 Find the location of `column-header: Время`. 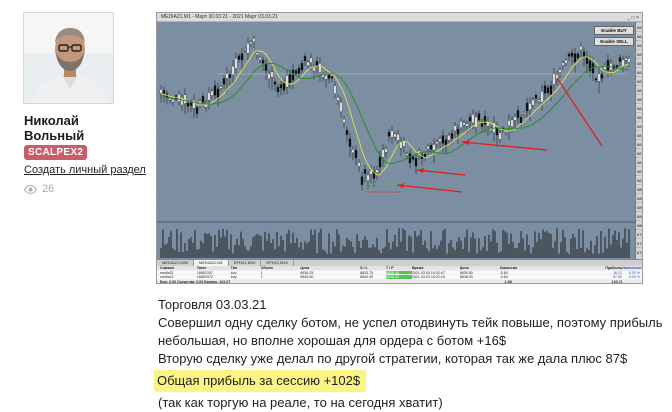

column-header: Время is located at coordinates (417, 268).